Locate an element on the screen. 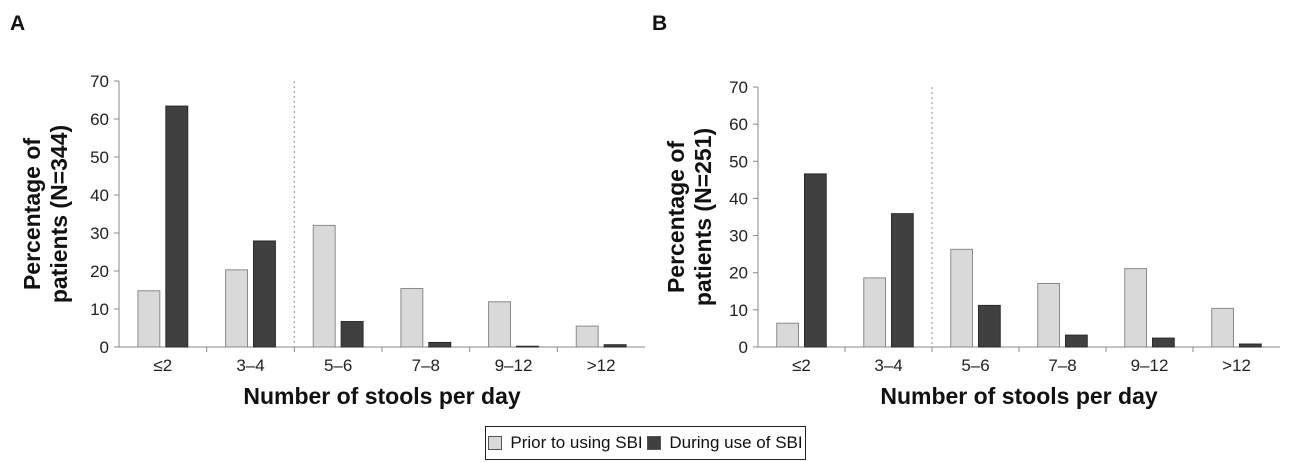  legend-label-prior: Prior to using SBI is located at coordinates (576, 442).